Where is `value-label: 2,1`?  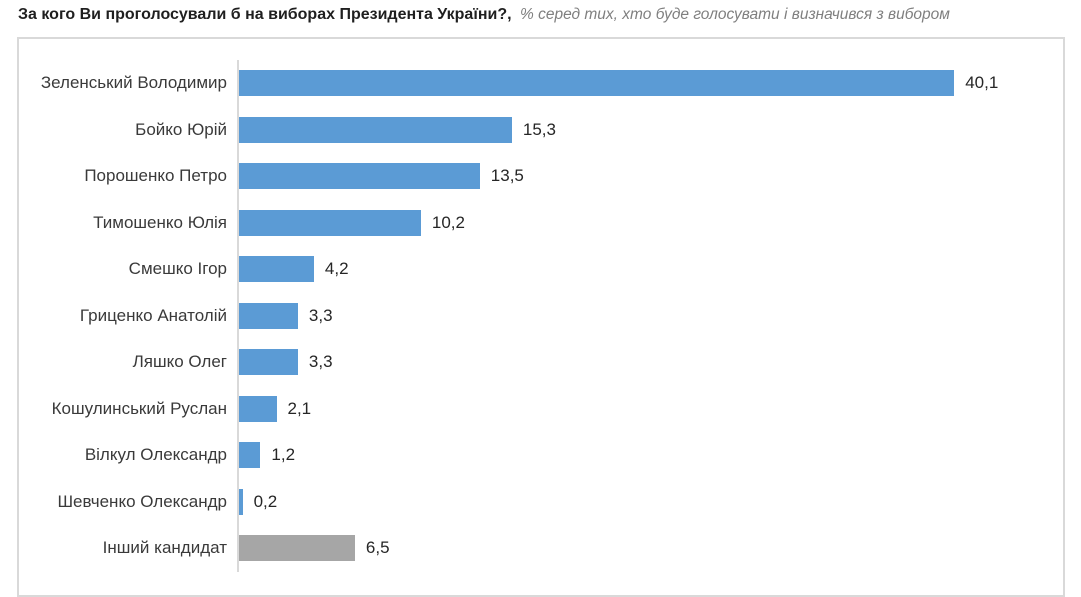 value-label: 2,1 is located at coordinates (299, 408).